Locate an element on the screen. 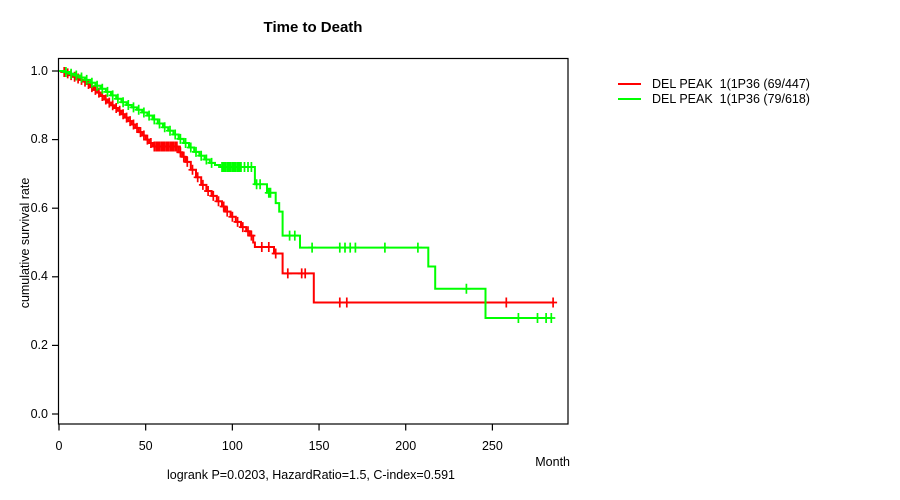 Image resolution: width=900 pixels, height=500 pixels. x-tick-label-1: 50 is located at coordinates (145, 446).